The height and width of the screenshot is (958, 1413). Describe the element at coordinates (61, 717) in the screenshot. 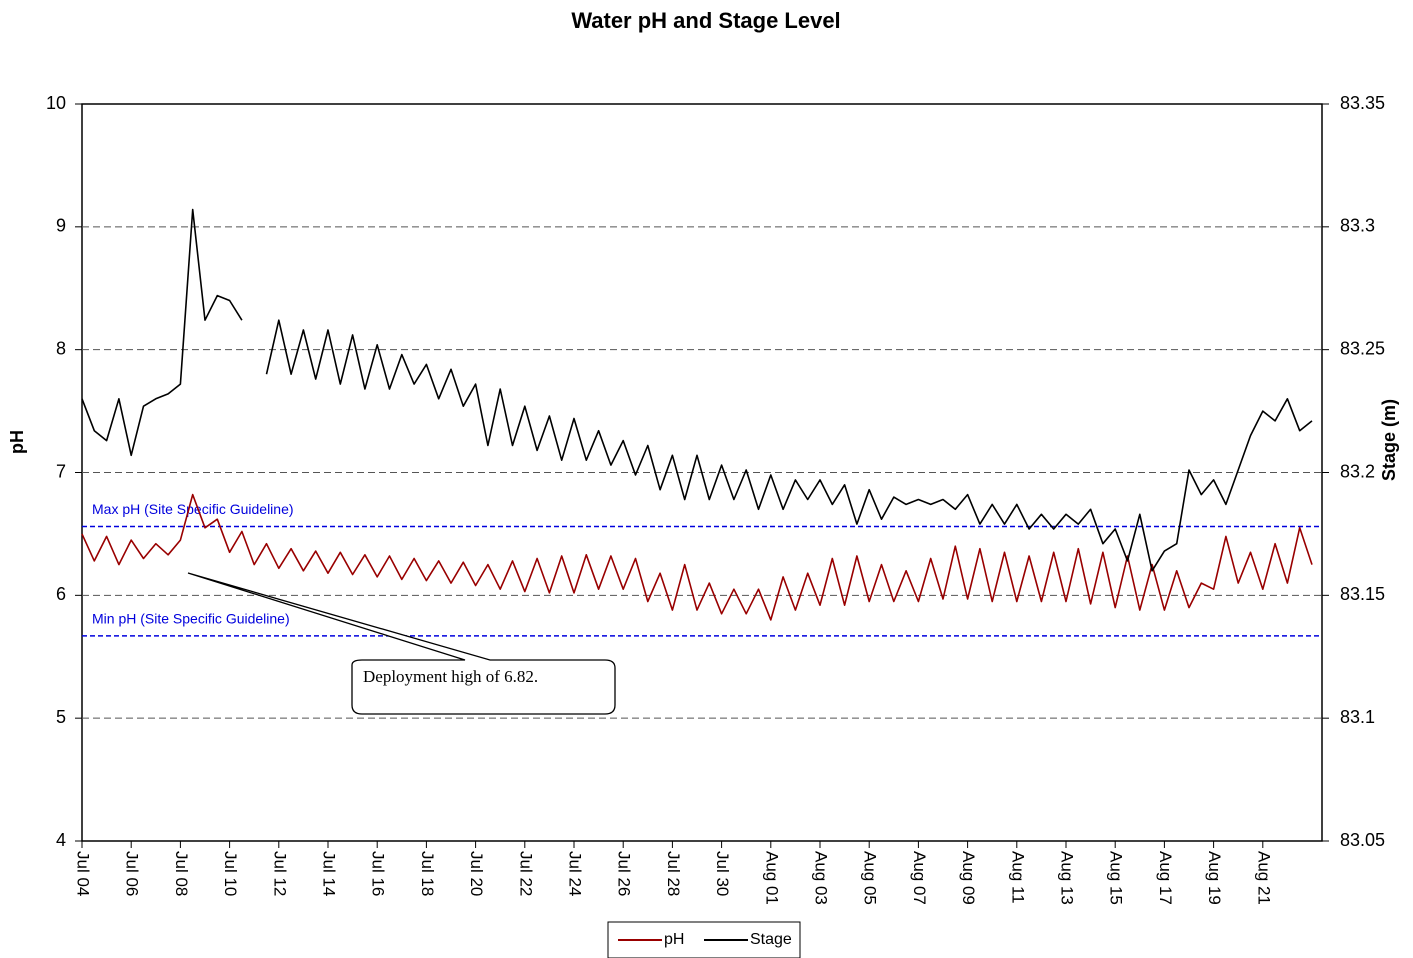

I see `y-tick-label: 5` at that location.